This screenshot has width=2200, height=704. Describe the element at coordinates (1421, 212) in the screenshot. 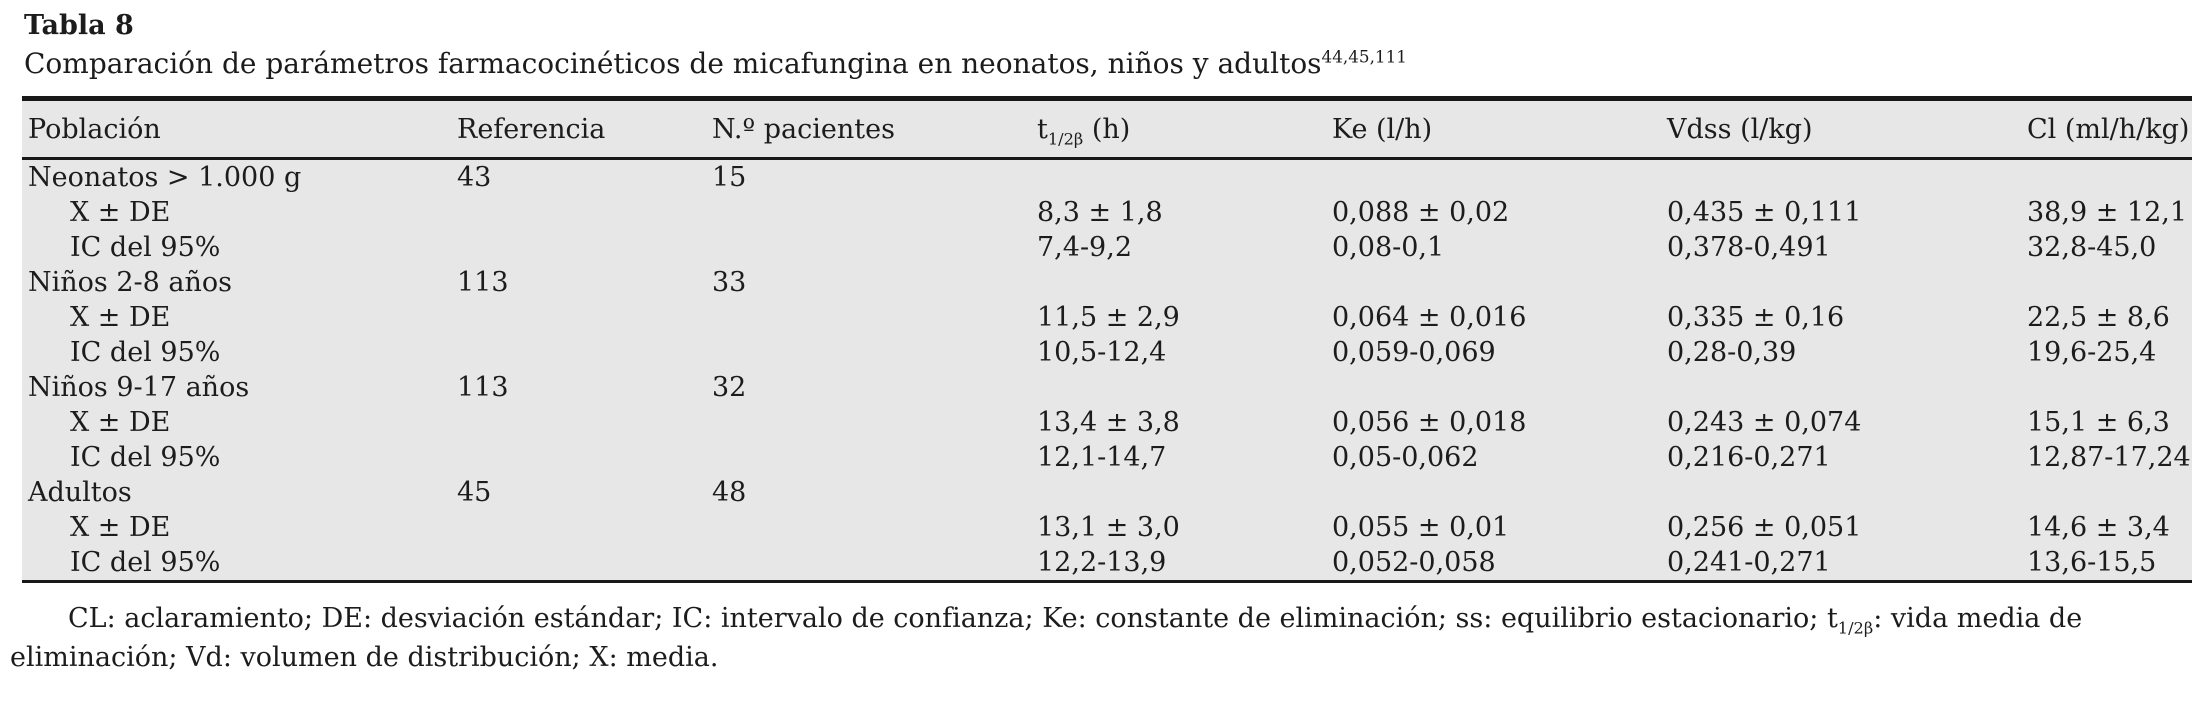

I see `value-cell: 0,088 ± 0,02` at that location.